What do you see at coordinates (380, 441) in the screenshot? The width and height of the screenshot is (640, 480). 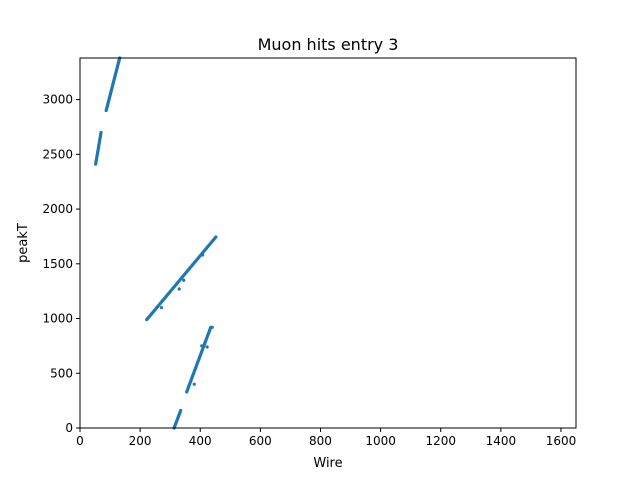 I see `x-tick-label: 1000` at bounding box center [380, 441].